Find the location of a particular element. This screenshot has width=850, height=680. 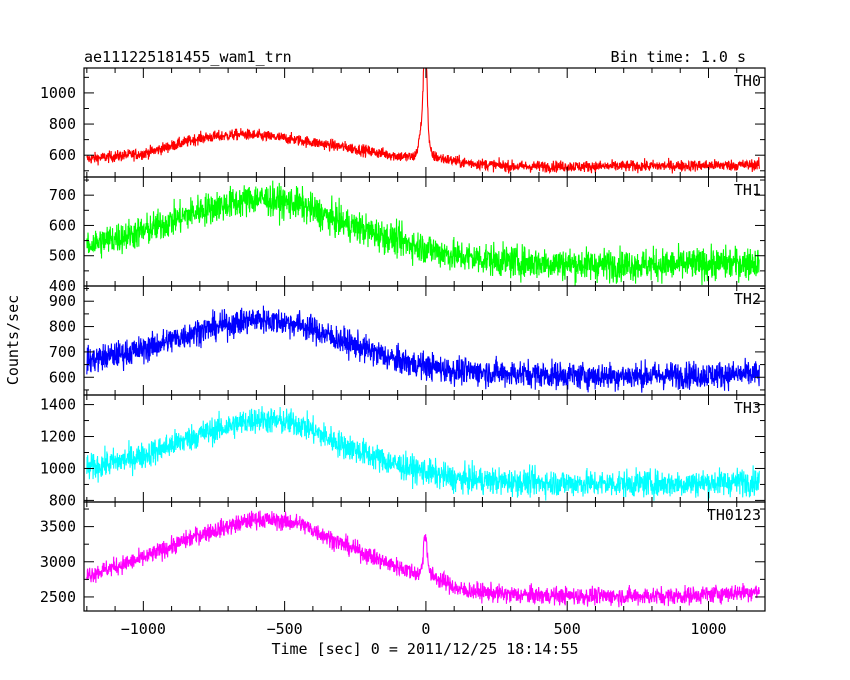

x-tick-label: 1000 is located at coordinates (708, 629).